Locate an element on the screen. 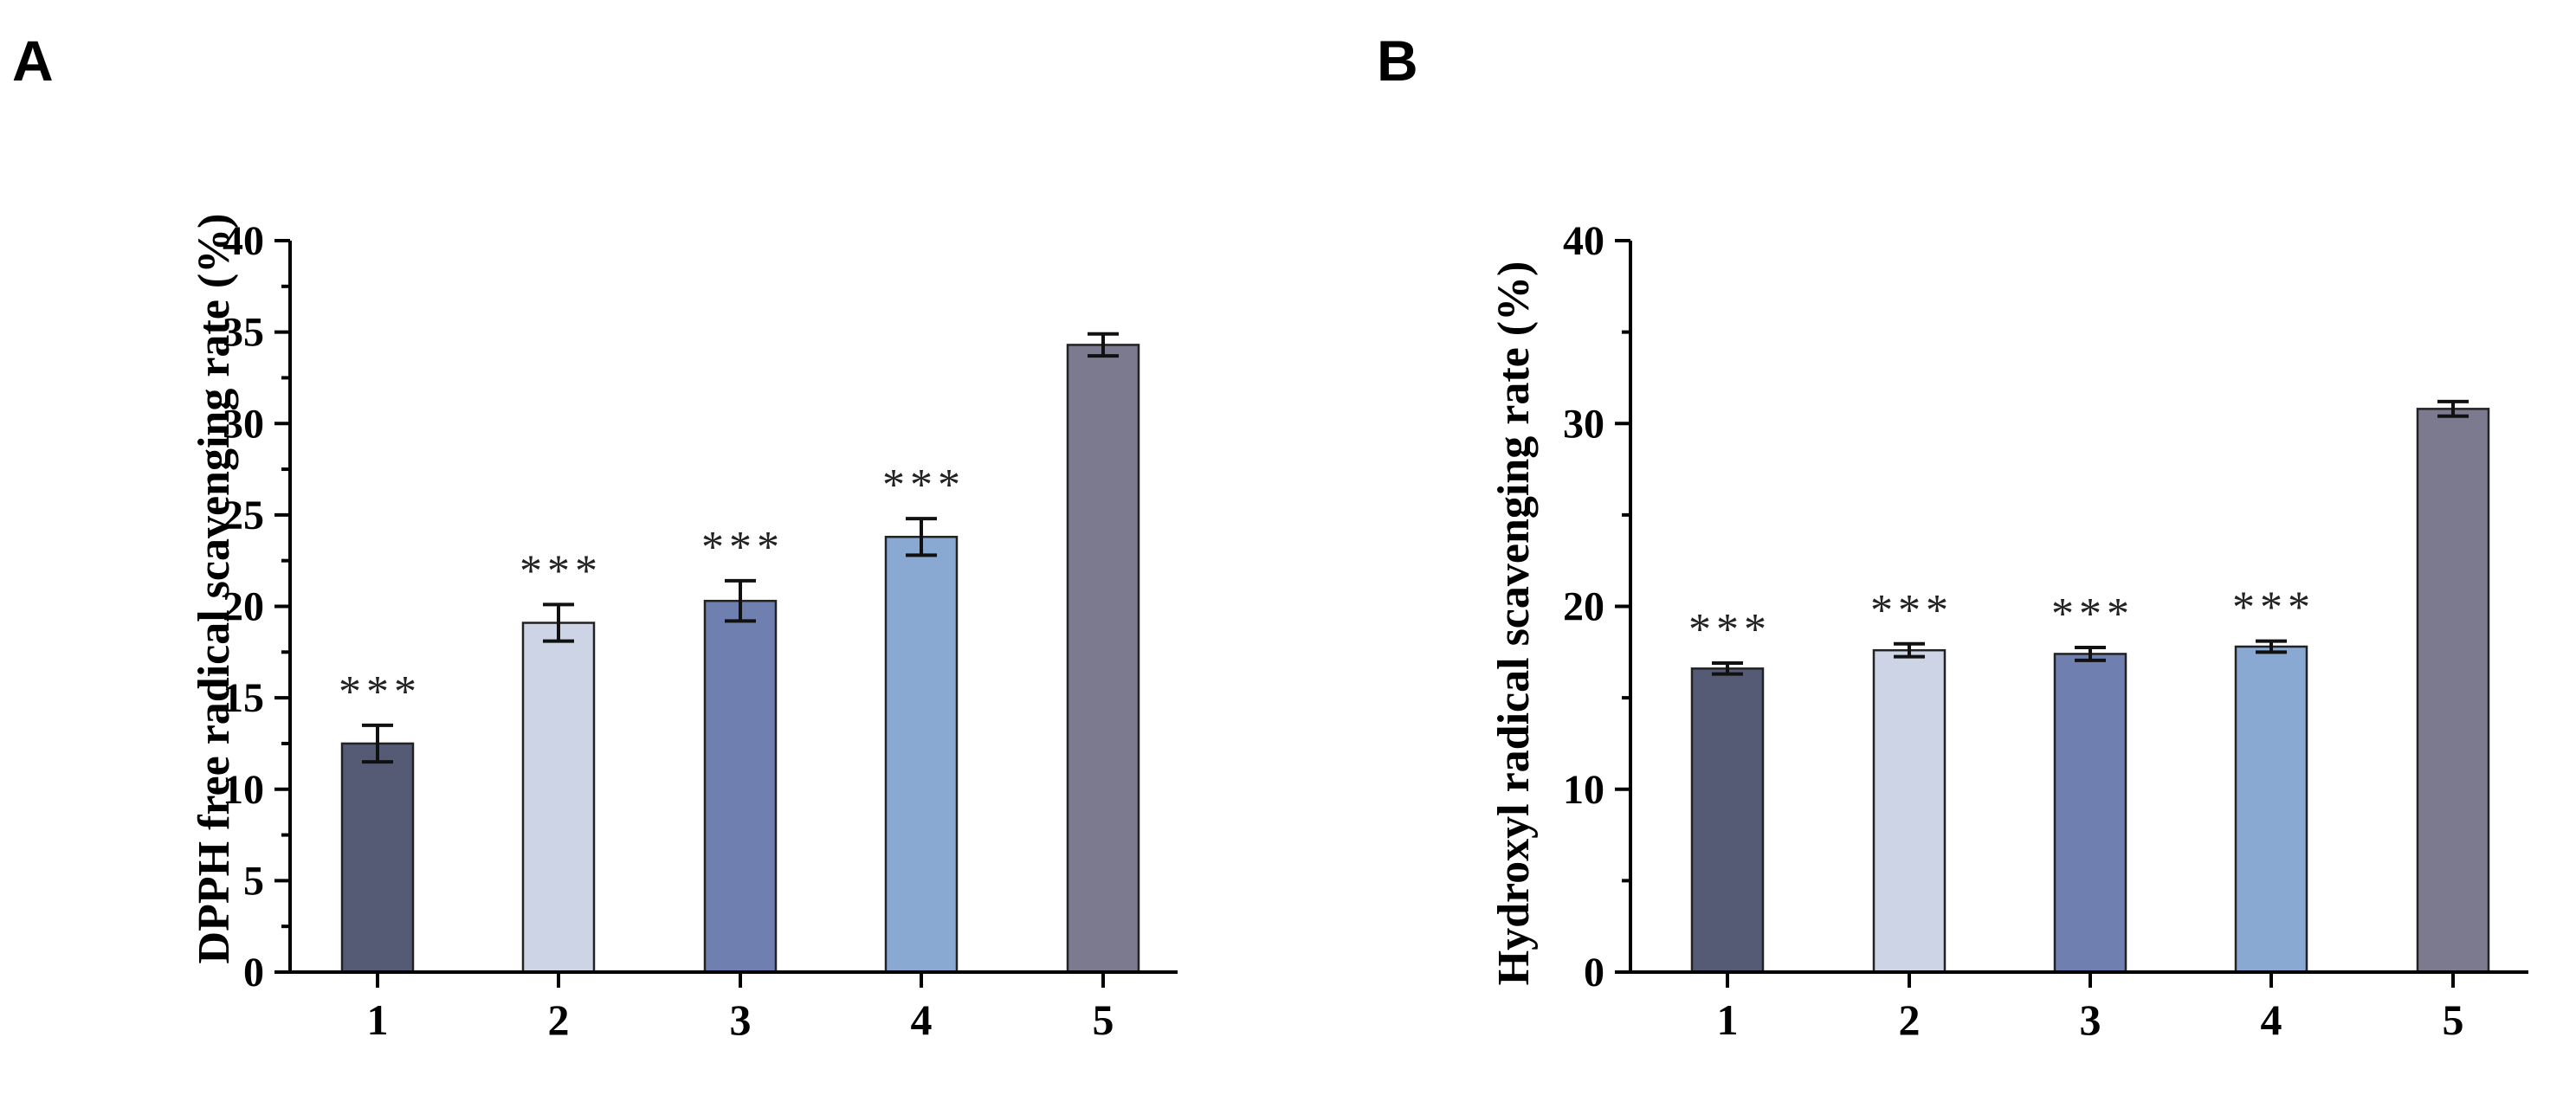  y-tick-label-a: 20 is located at coordinates (244, 607).